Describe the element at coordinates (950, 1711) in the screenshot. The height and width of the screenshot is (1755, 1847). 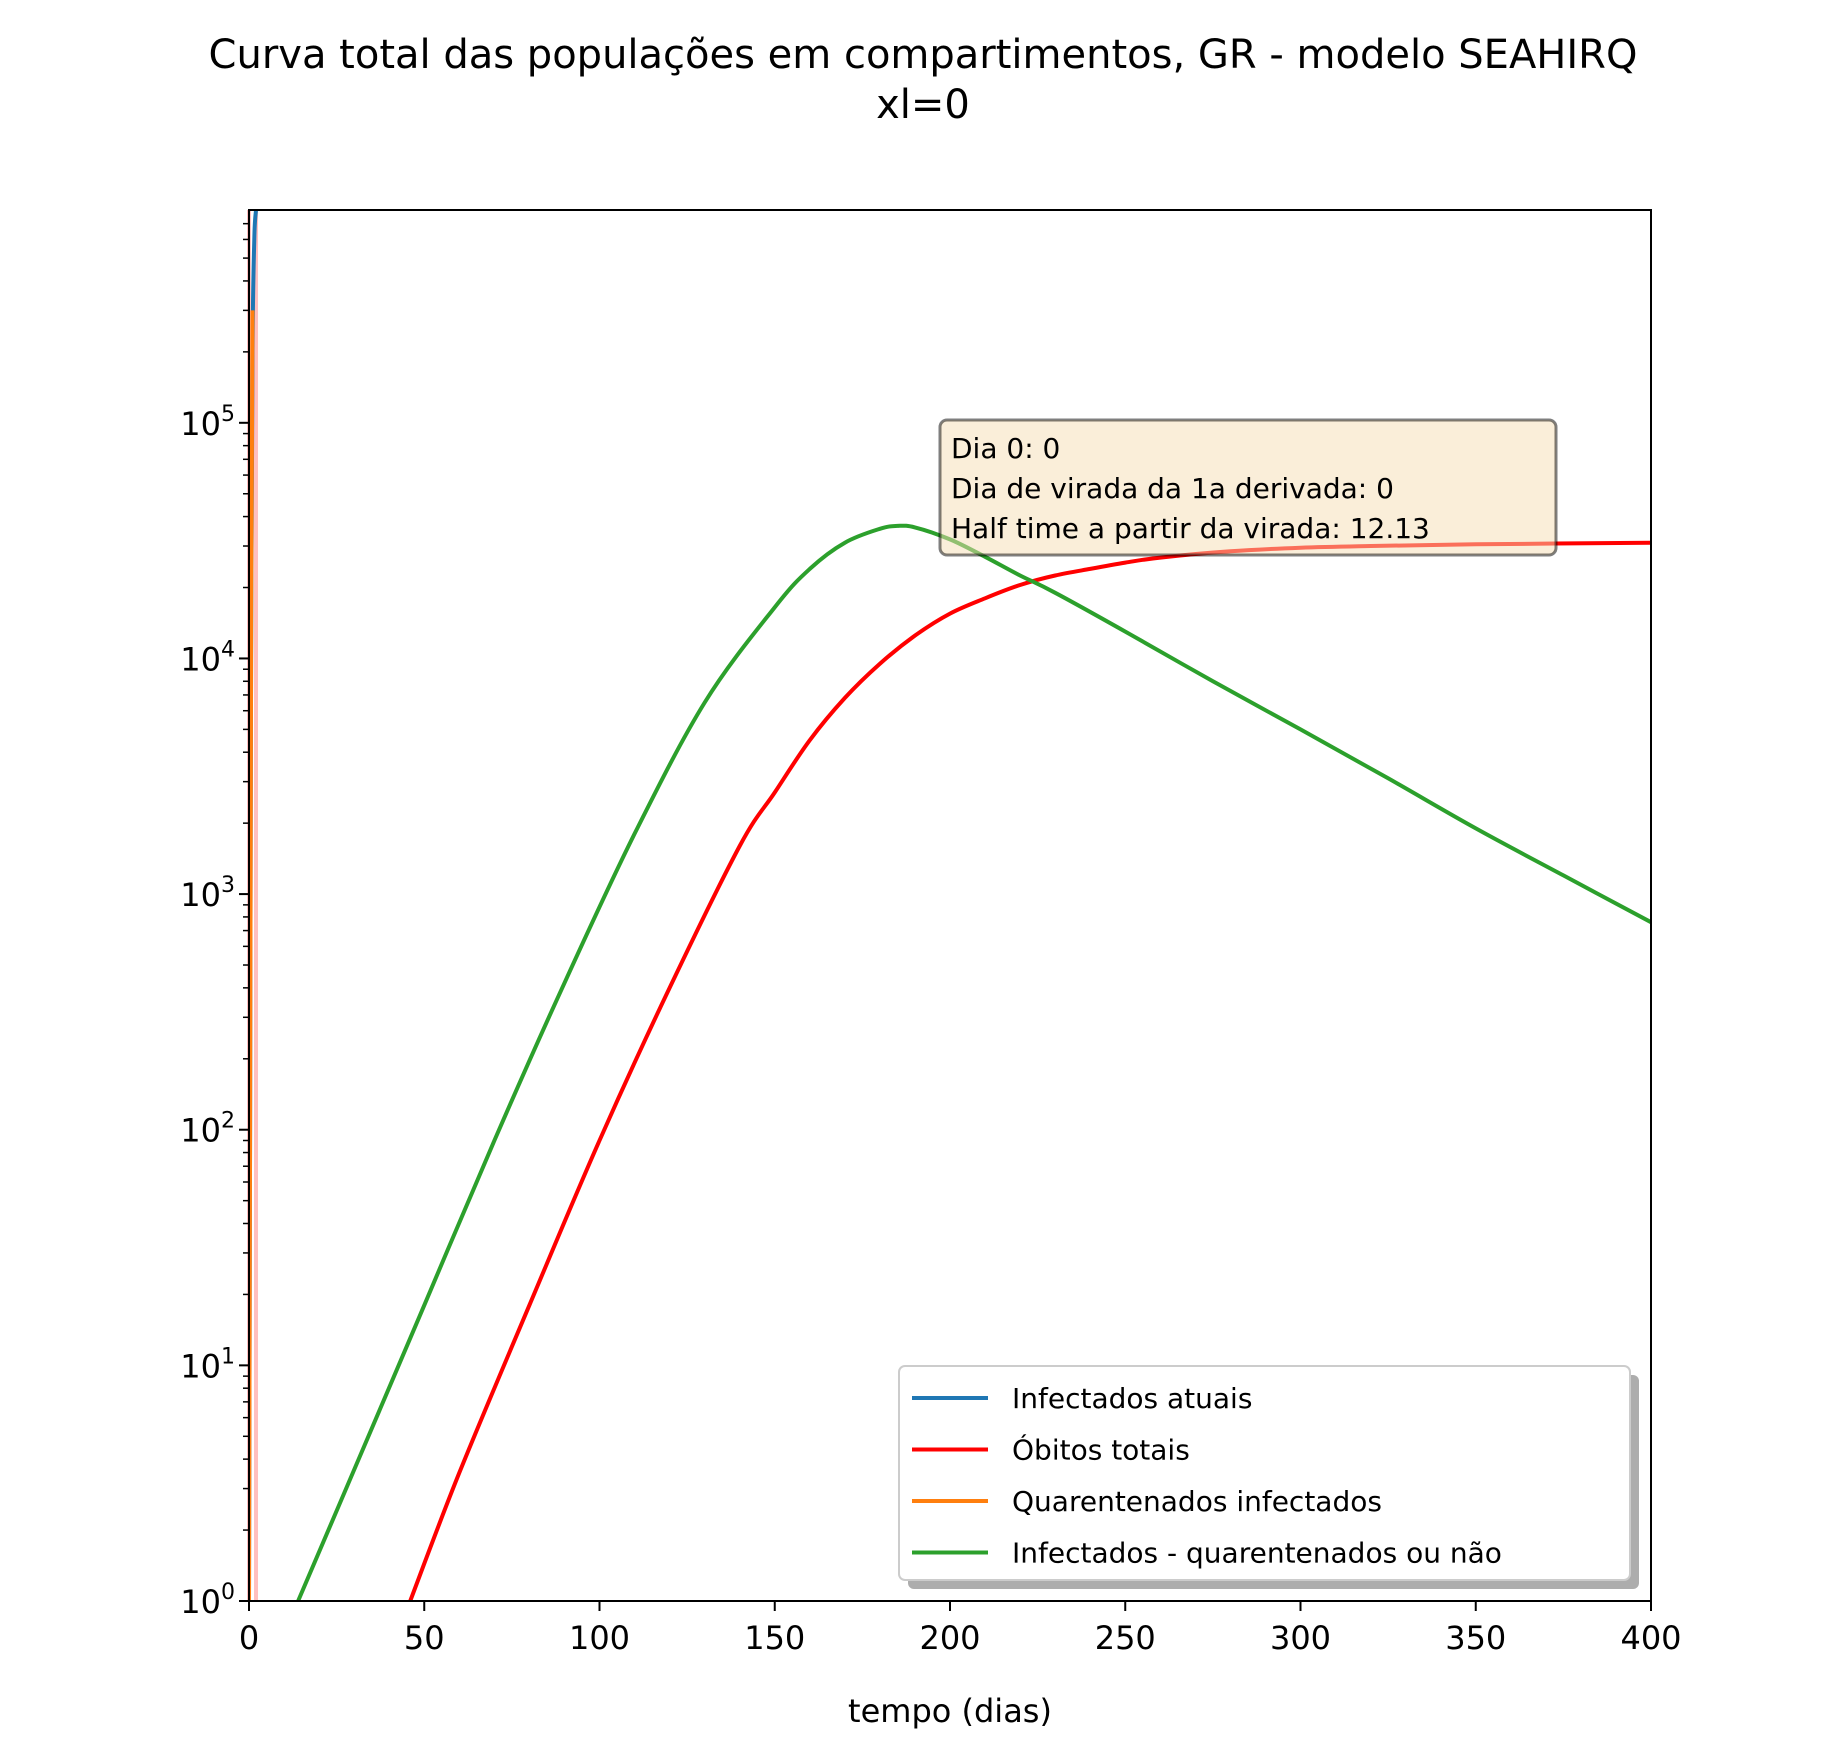
I see `x-axis-label: tempo (dias)` at that location.